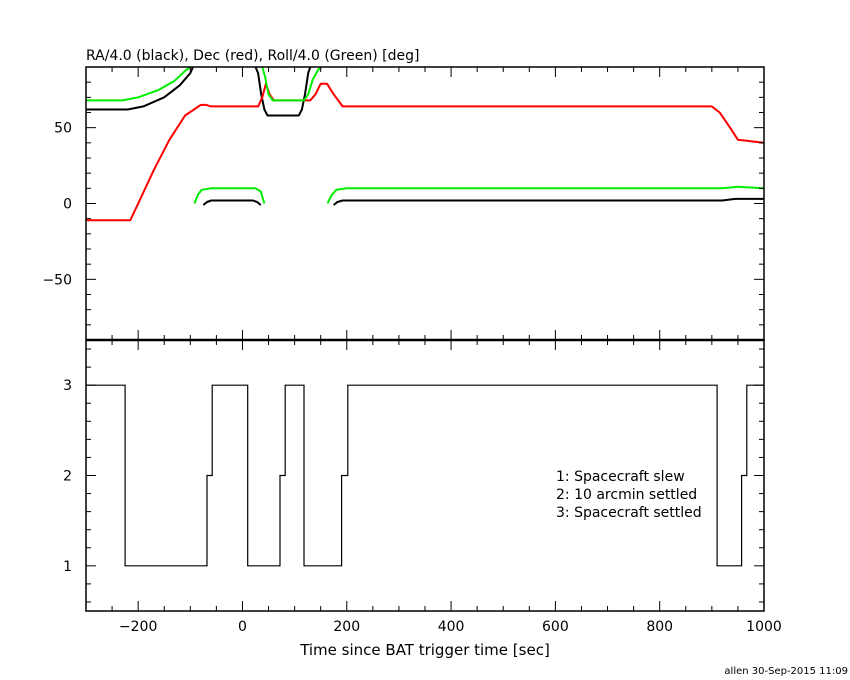  What do you see at coordinates (138, 627) in the screenshot?
I see `x-tick-label: −200` at bounding box center [138, 627].